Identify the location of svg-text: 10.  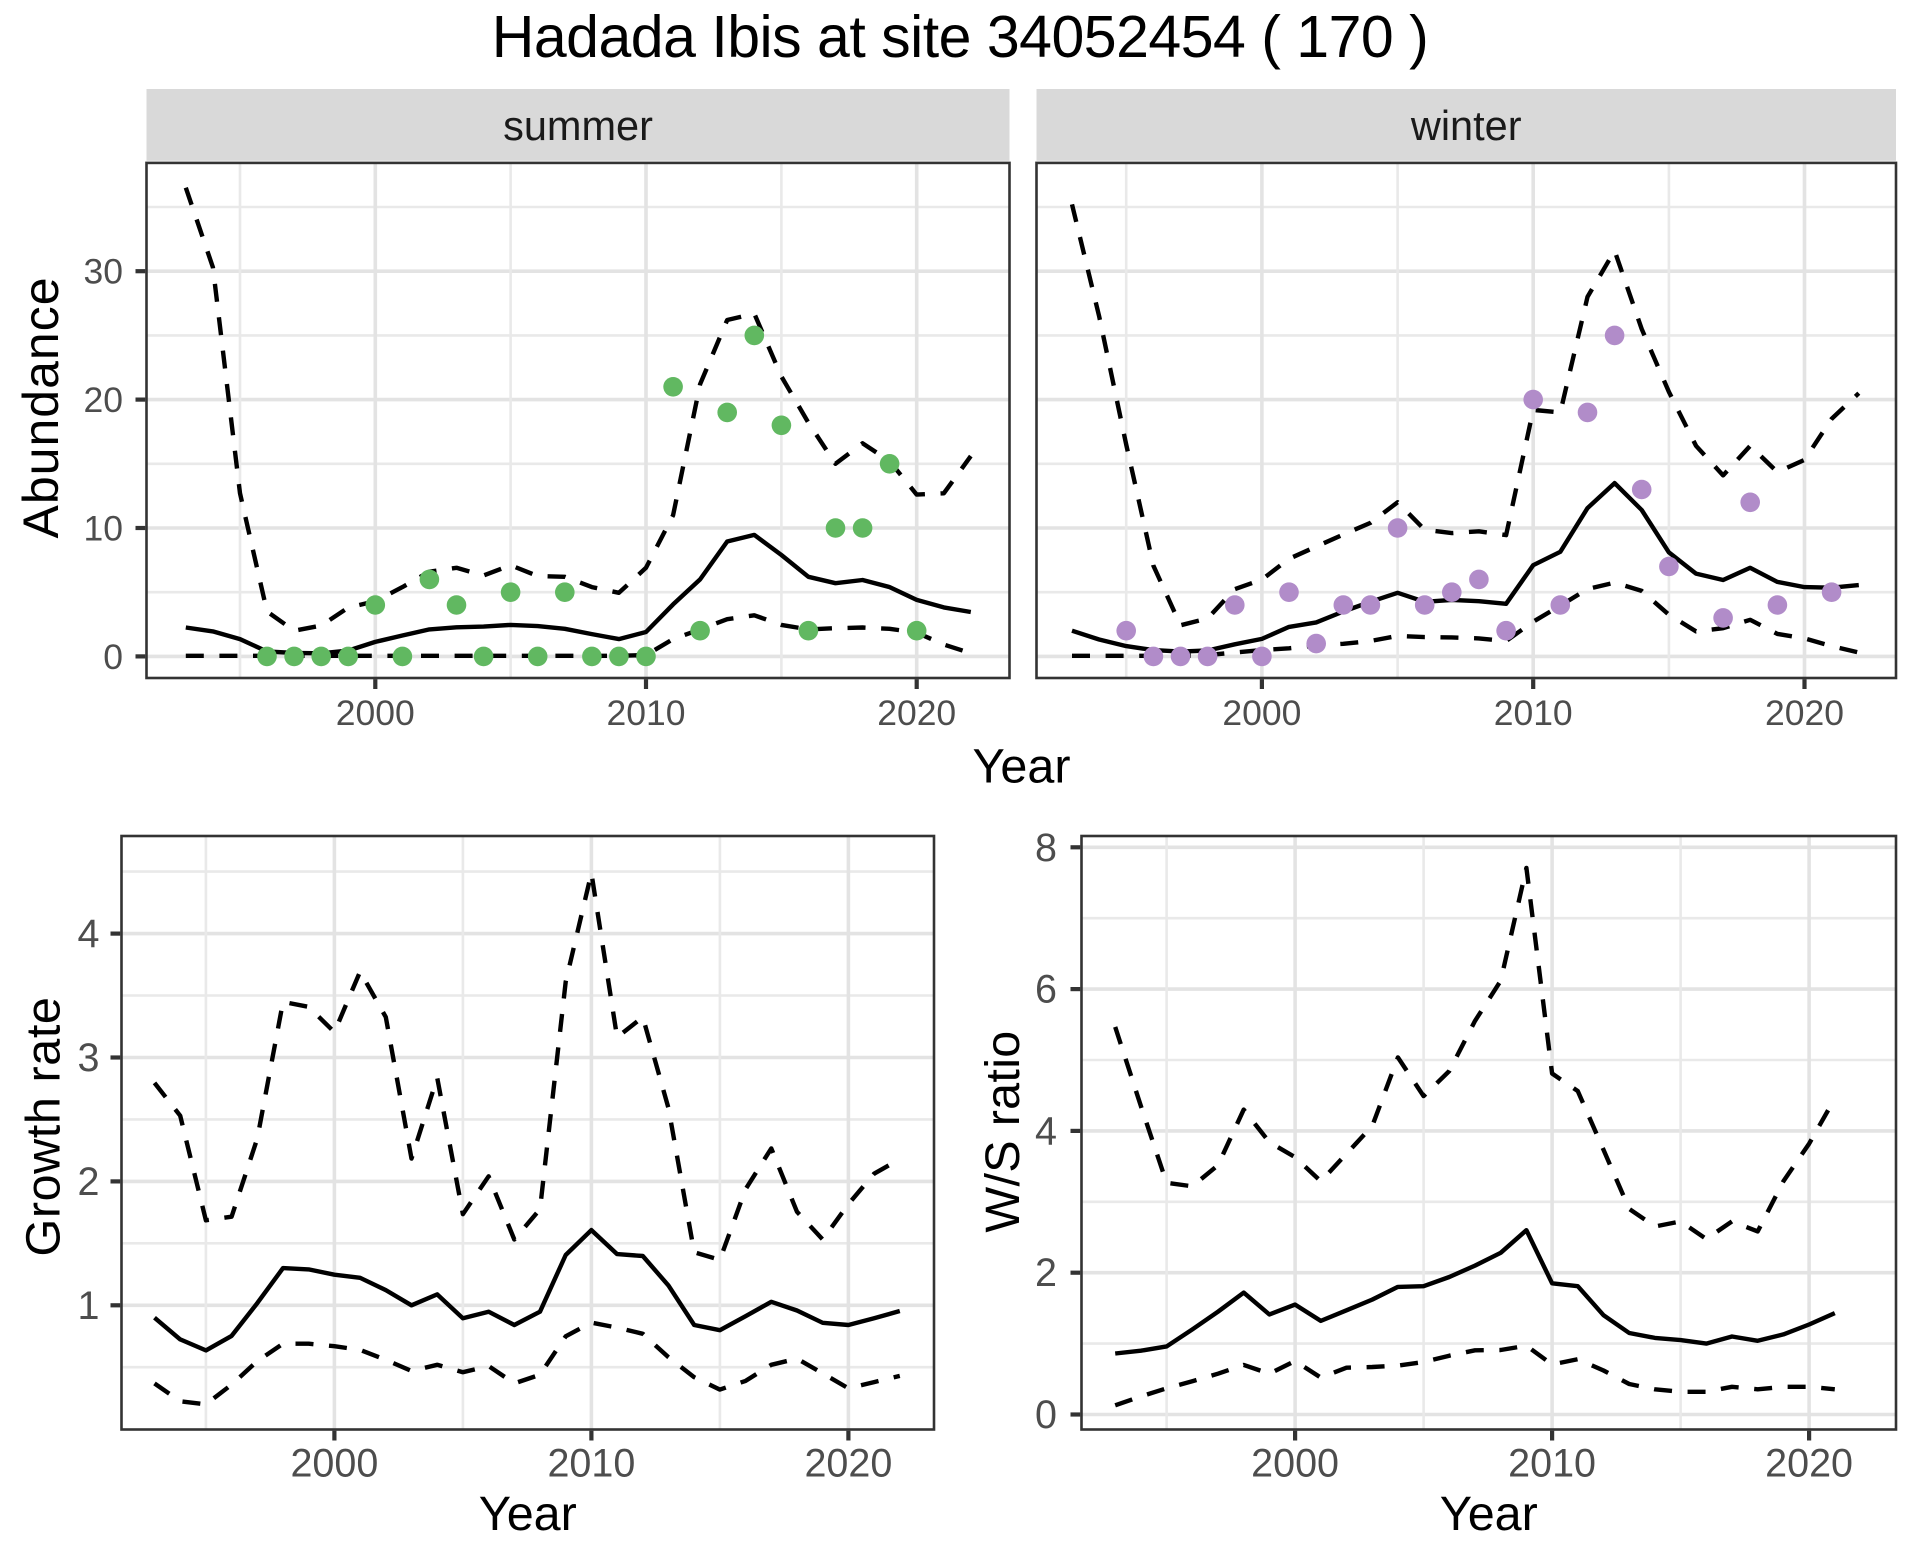
(104, 529).